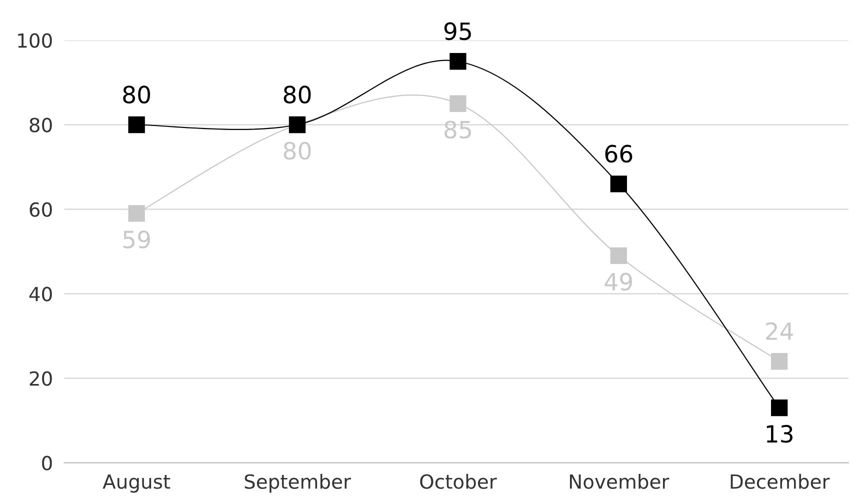  Describe the element at coordinates (136, 483) in the screenshot. I see `x-tick-label: August` at that location.